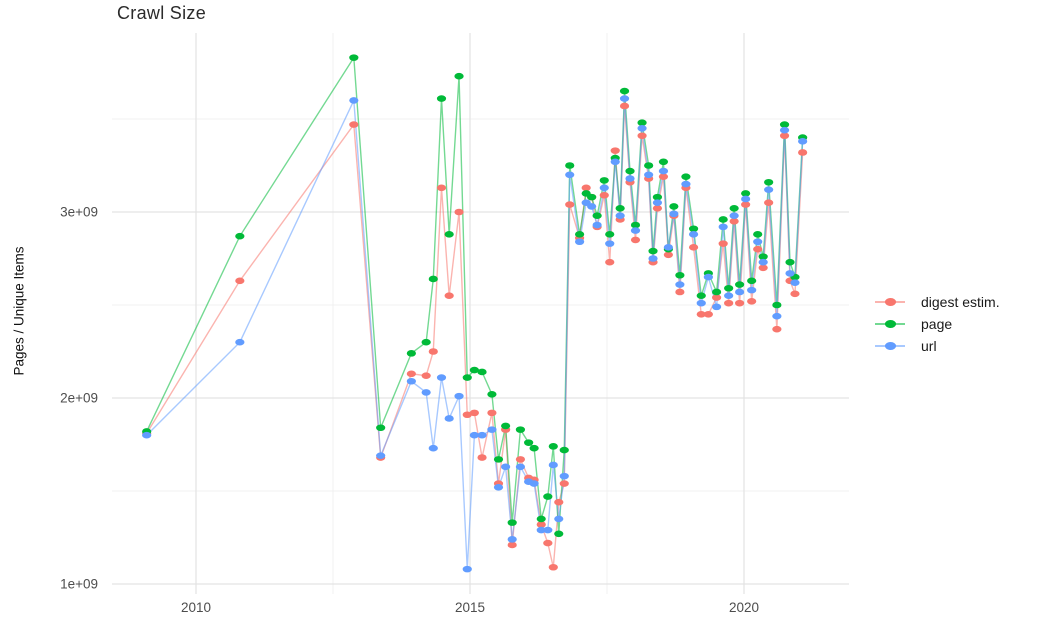  Describe the element at coordinates (929, 345) in the screenshot. I see `legend-label: url` at that location.